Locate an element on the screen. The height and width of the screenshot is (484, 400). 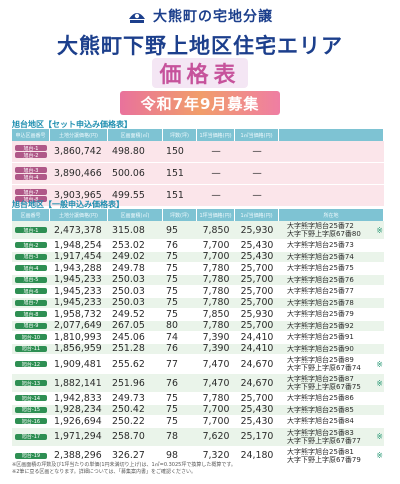
lot-badges: 旭台-1 旭台-2 is located at coordinates (31, 152).